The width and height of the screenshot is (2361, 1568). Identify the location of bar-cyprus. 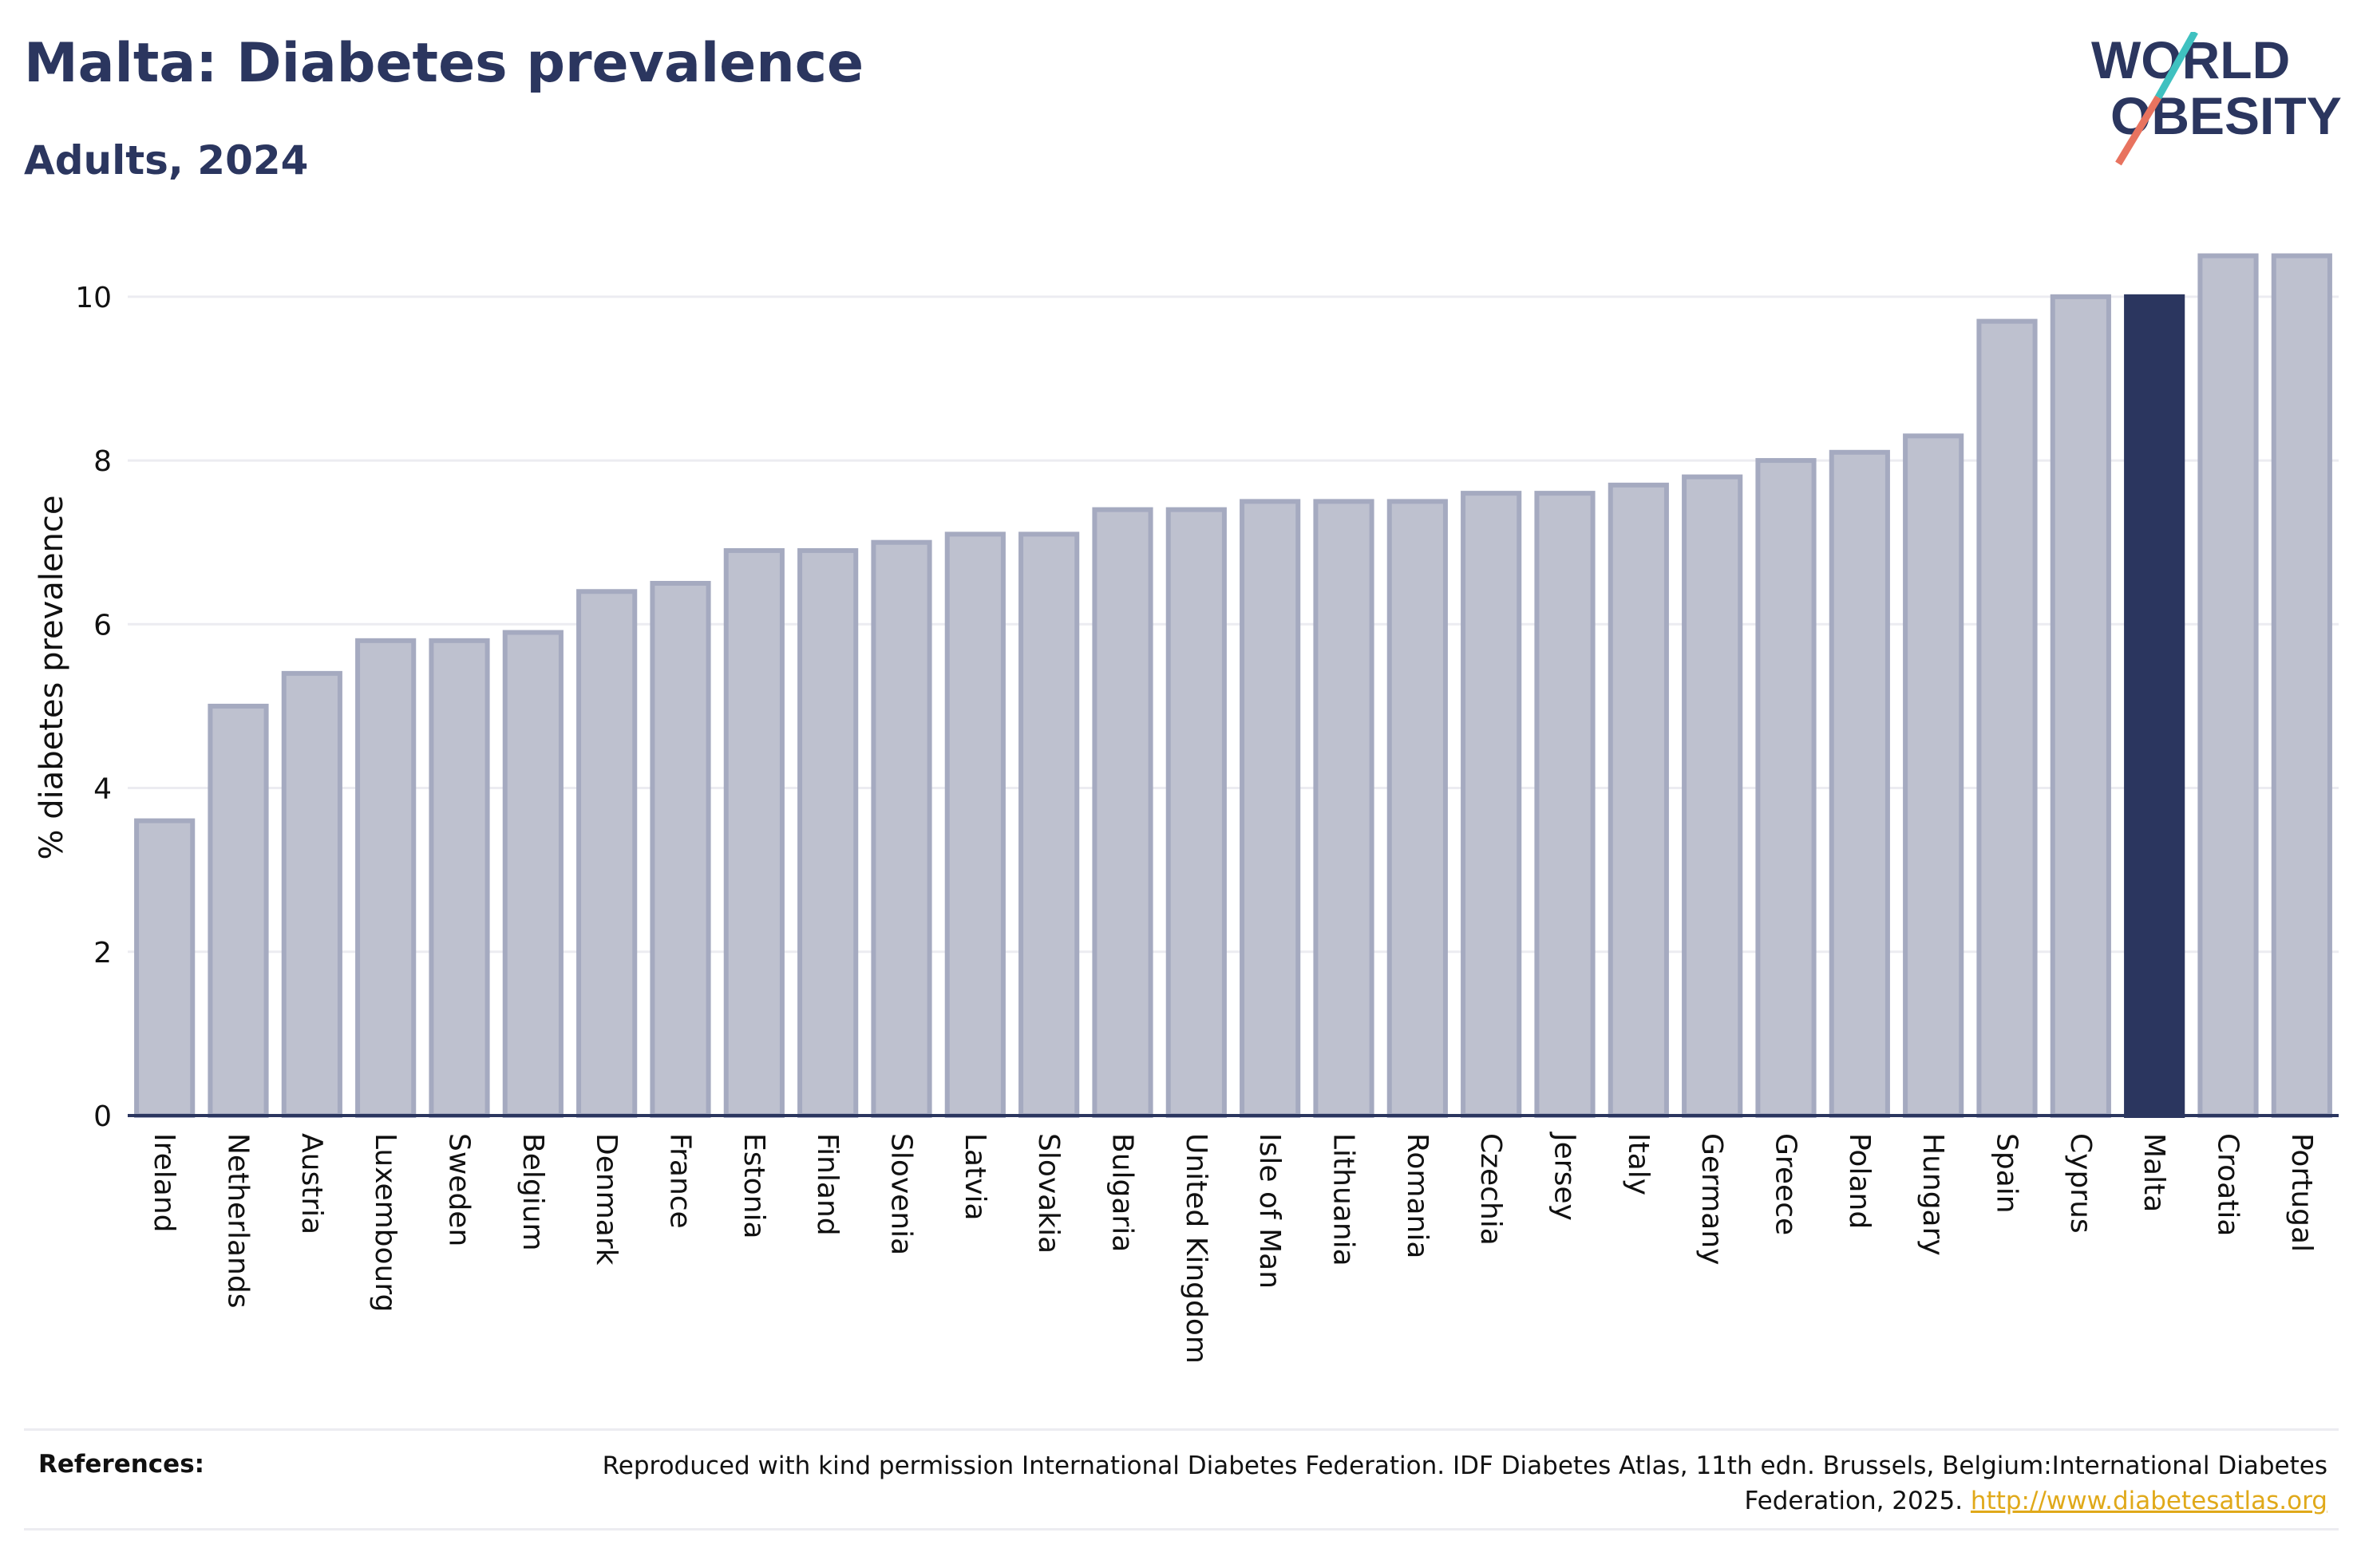
(2080, 706).